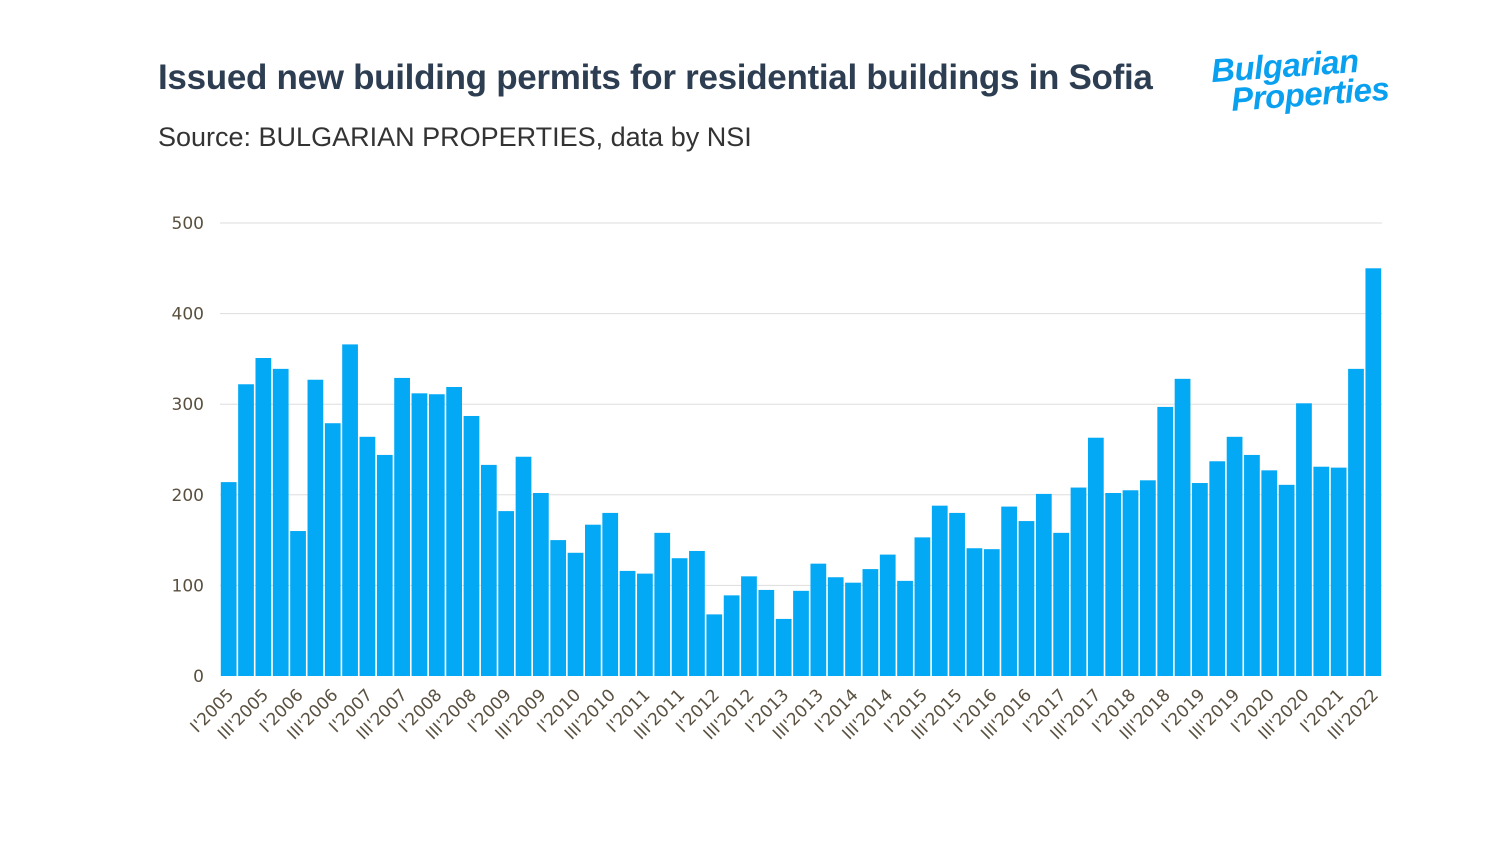  What do you see at coordinates (188, 586) in the screenshot?
I see `y-tick-label: 100` at bounding box center [188, 586].